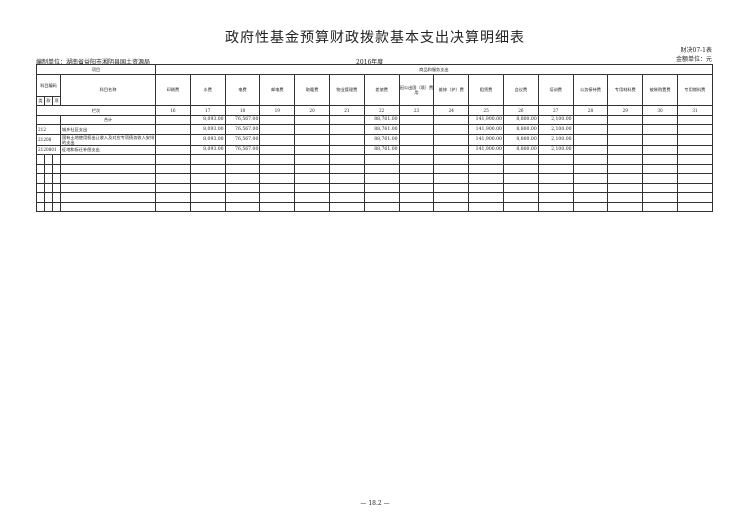 This screenshot has width=750, height=524. What do you see at coordinates (48, 139) in the screenshot?
I see `code: 21208` at bounding box center [48, 139].